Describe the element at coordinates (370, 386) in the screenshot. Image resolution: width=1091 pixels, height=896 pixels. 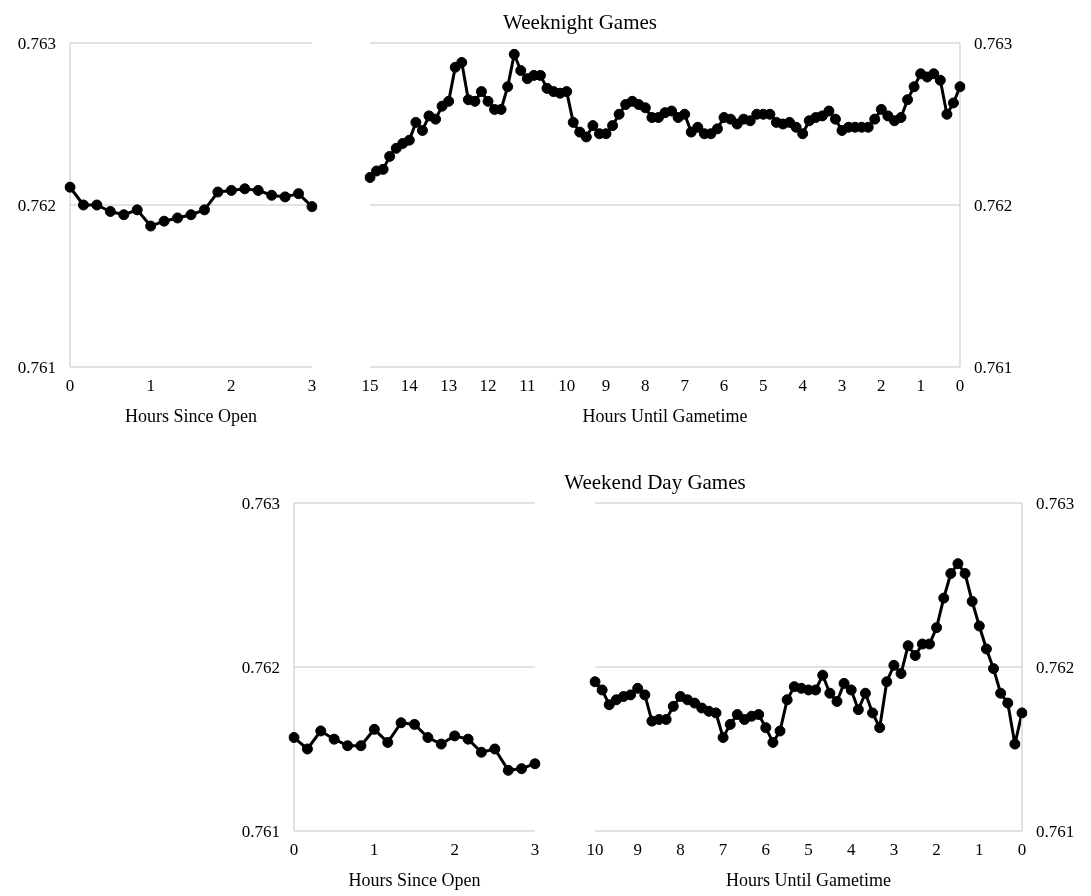
I see `x-tick-label: 15` at that location.